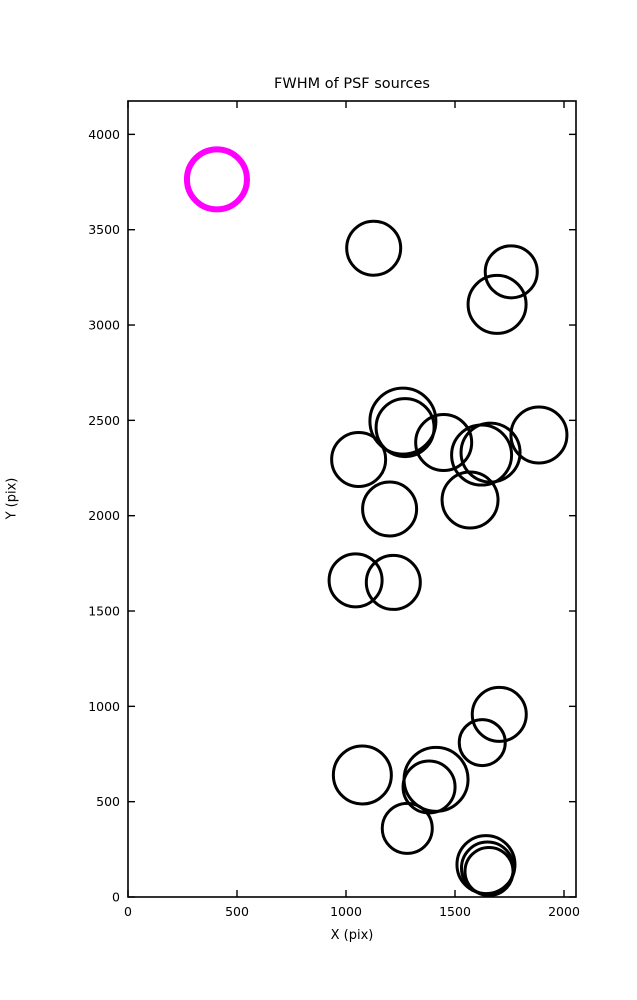  I want to click on y-tick-label: 1000, so click(104, 706).